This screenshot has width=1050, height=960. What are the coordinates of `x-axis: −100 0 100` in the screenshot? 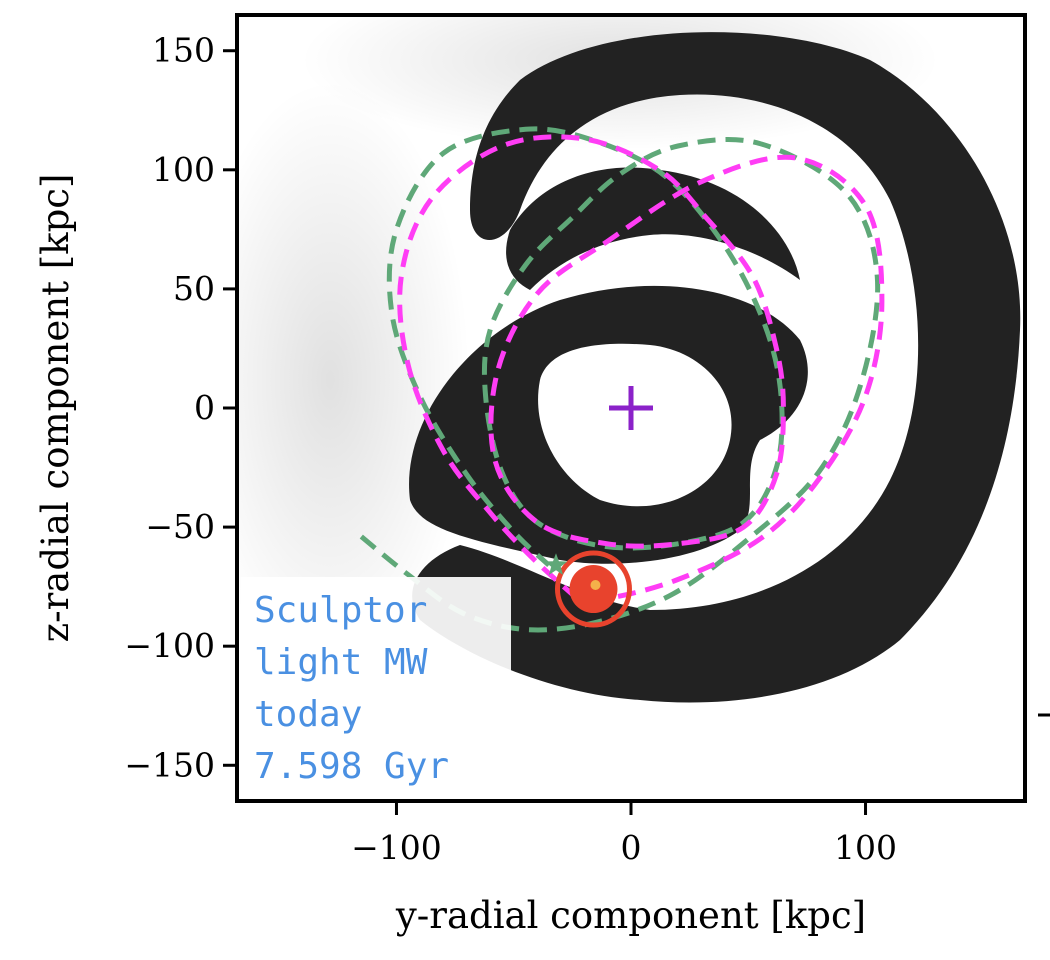 It's located at (624, 834).